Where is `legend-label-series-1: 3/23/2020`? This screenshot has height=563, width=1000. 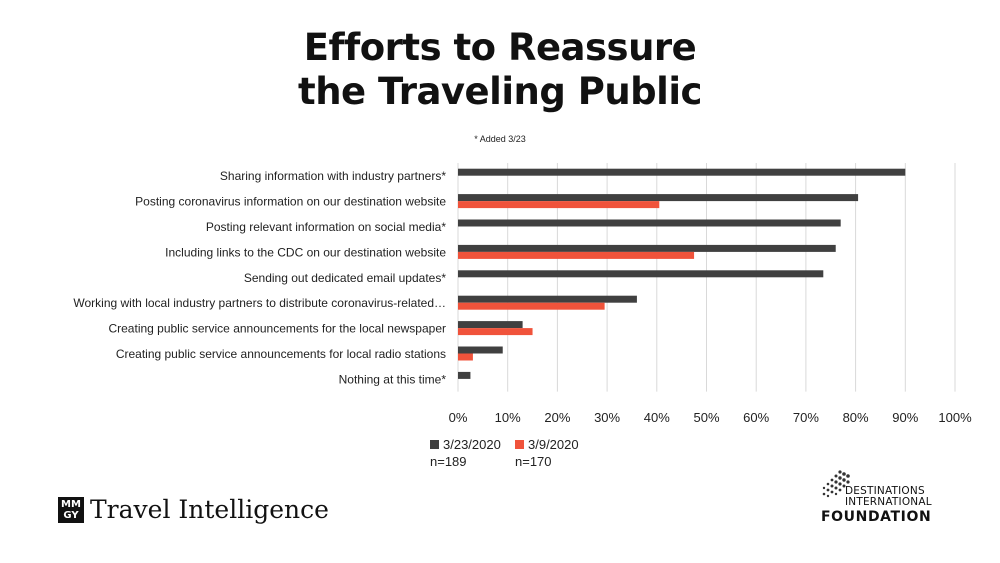 legend-label-series-1: 3/23/2020 is located at coordinates (472, 444).